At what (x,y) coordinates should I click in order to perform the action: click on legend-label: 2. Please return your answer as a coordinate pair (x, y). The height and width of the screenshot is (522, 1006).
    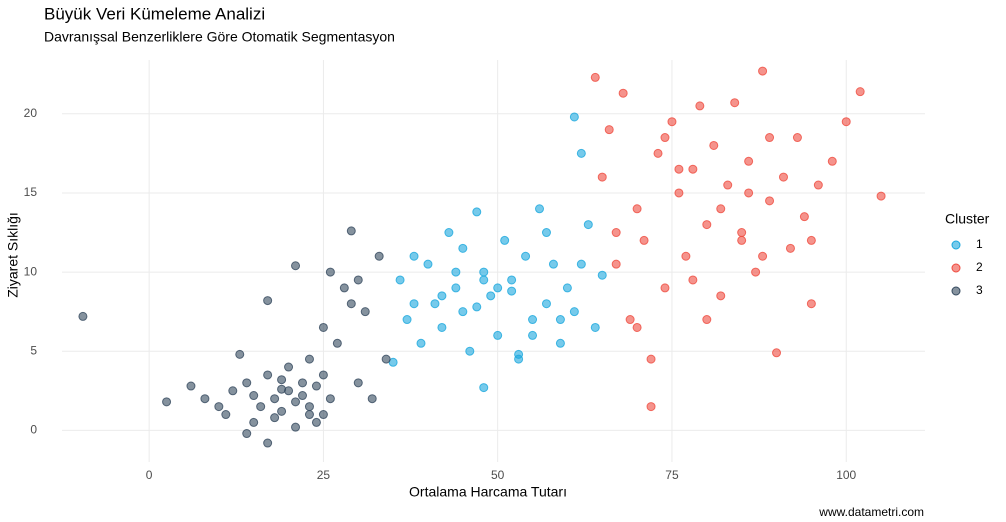
    Looking at the image, I should click on (979, 267).